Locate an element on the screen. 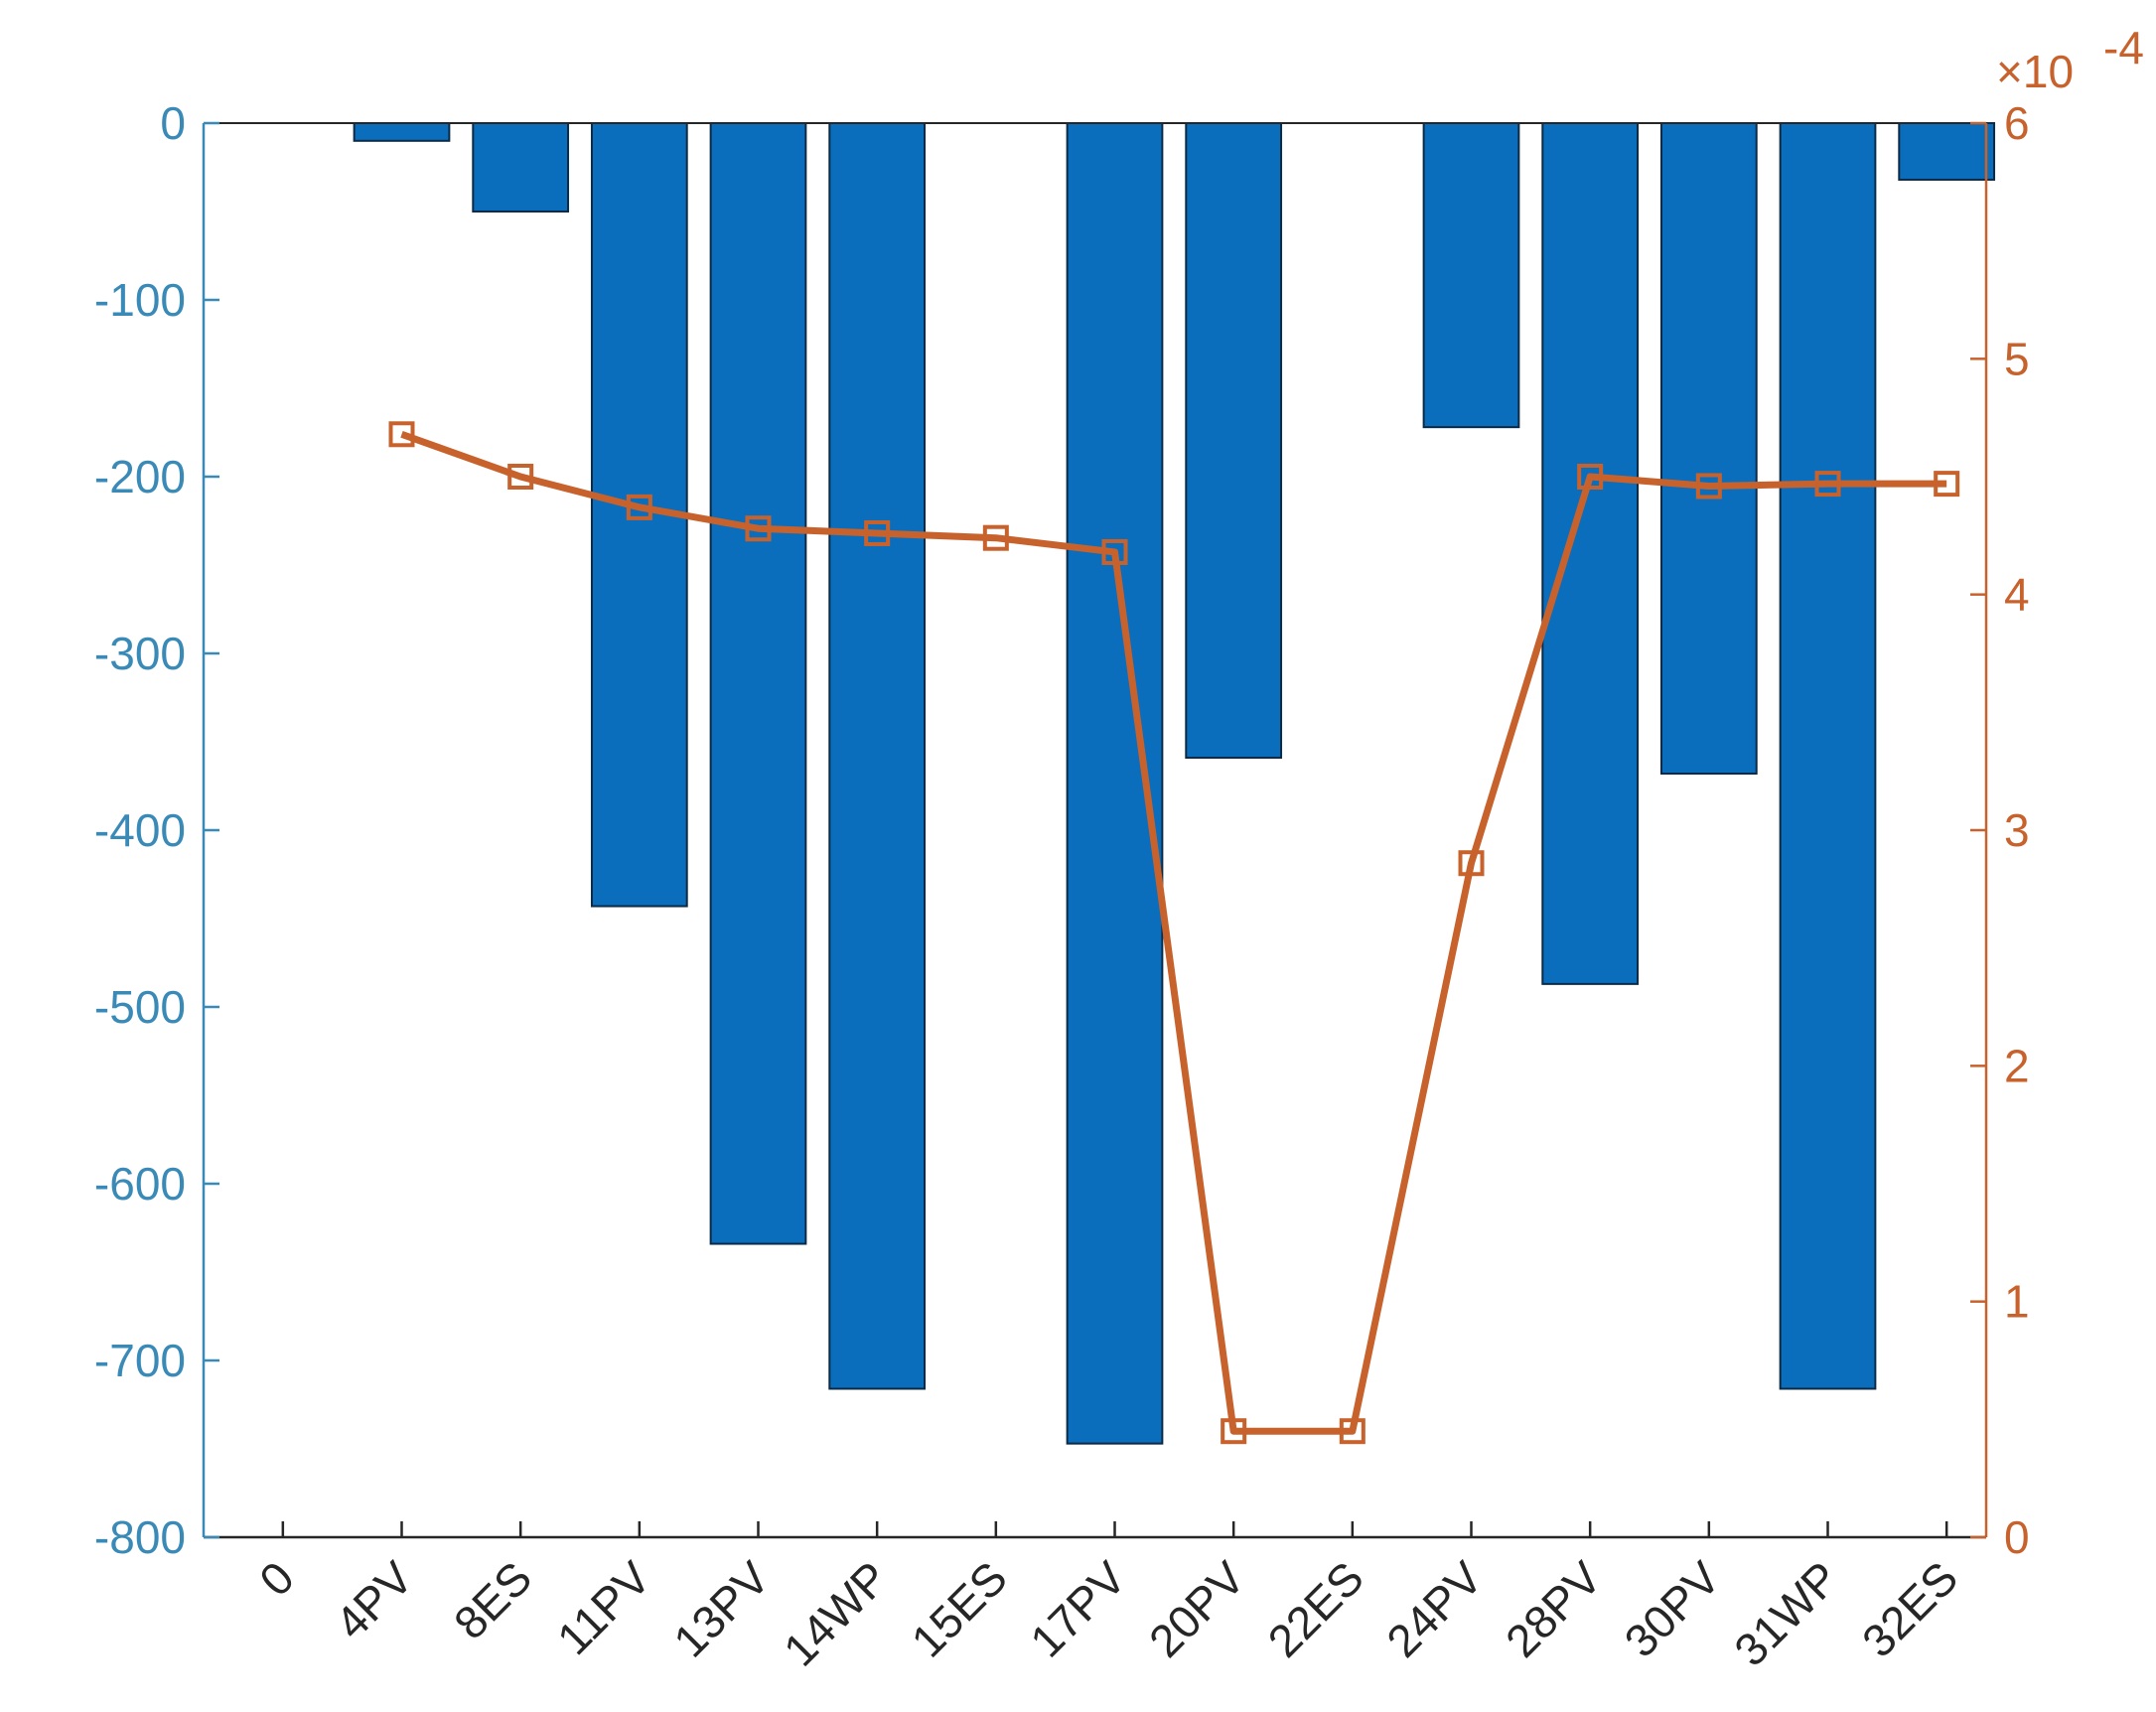 The width and height of the screenshot is (2156, 1712). x-tick-label-13PV: 13PV is located at coordinates (722, 1609).